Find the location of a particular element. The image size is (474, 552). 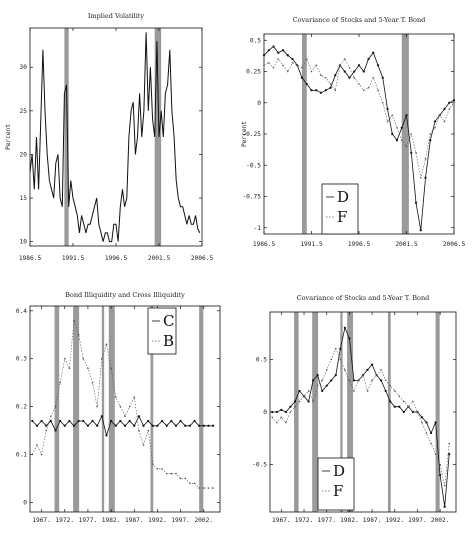

y-tick-label: 10 is located at coordinates (24, 242).